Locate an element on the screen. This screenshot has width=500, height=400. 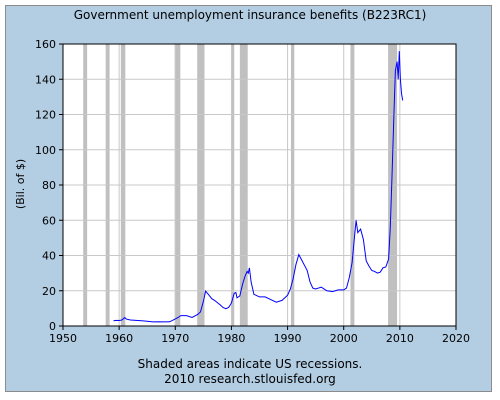
x-tick-label-6: 2010 is located at coordinates (400, 338).